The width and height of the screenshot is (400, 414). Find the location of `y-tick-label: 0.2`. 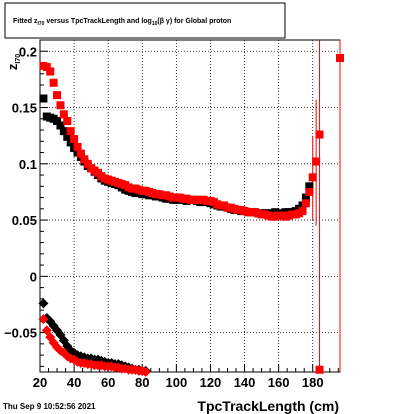

y-tick-label: 0.2 is located at coordinates (28, 51).